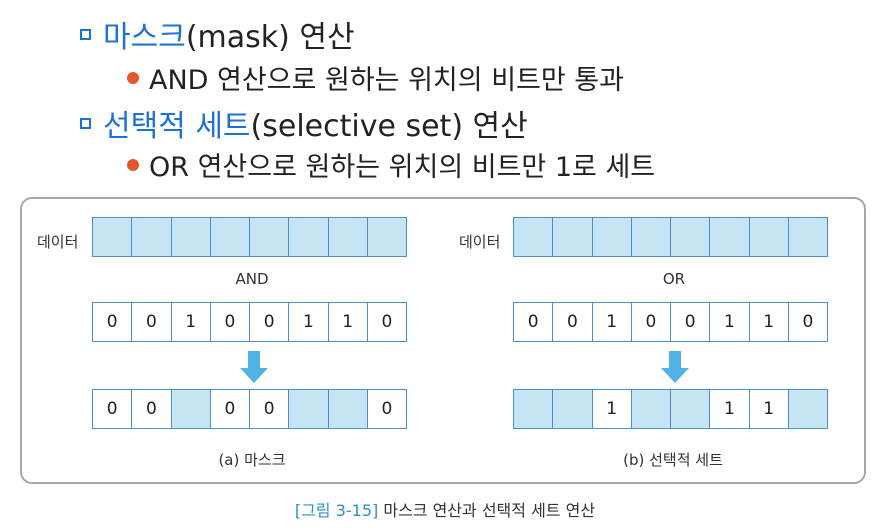 The height and width of the screenshot is (529, 890). What do you see at coordinates (252, 279) in the screenshot?
I see `left-operator-label: AND` at bounding box center [252, 279].